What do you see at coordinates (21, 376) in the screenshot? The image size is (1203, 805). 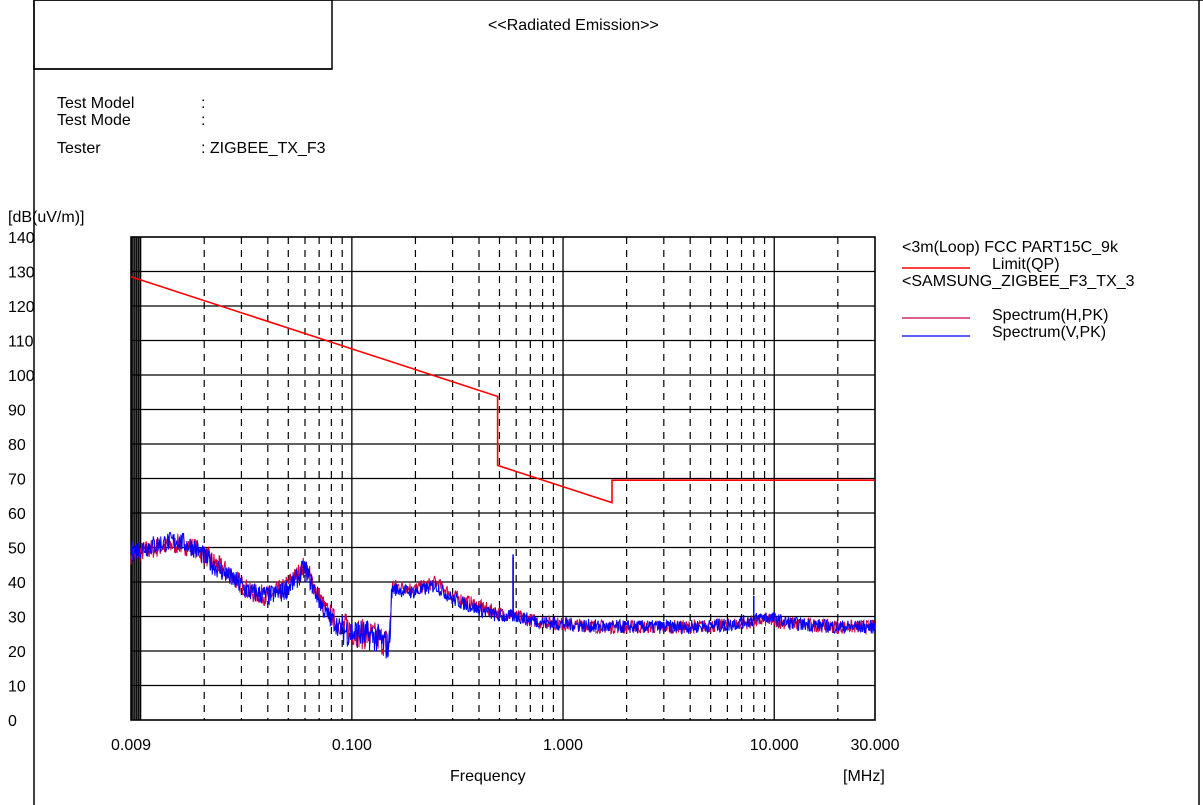 I see `y-tick-label: 100` at bounding box center [21, 376].